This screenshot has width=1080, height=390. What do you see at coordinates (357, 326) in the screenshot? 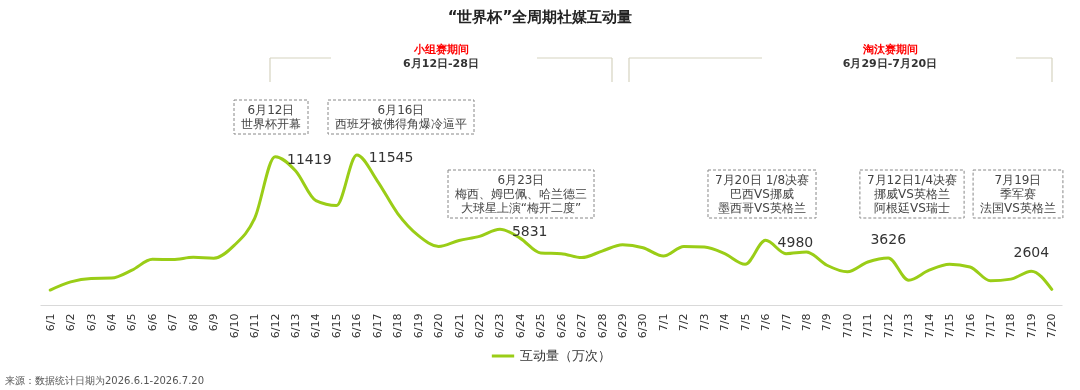
I see `x-tick-label: 6/16` at bounding box center [357, 326].